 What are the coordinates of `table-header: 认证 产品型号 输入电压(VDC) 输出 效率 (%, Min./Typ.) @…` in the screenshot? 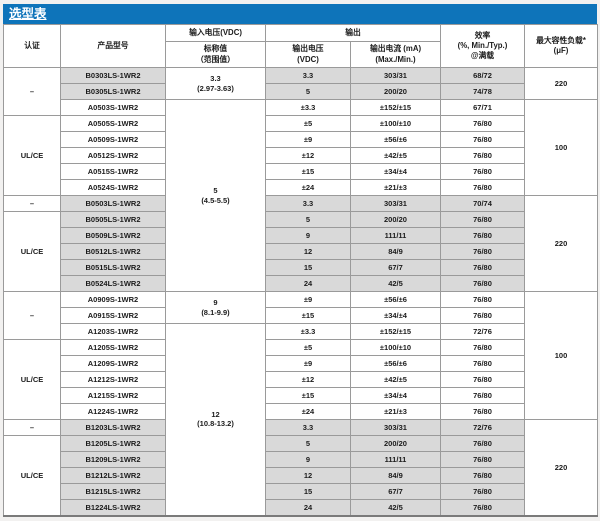 It's located at (300, 46).